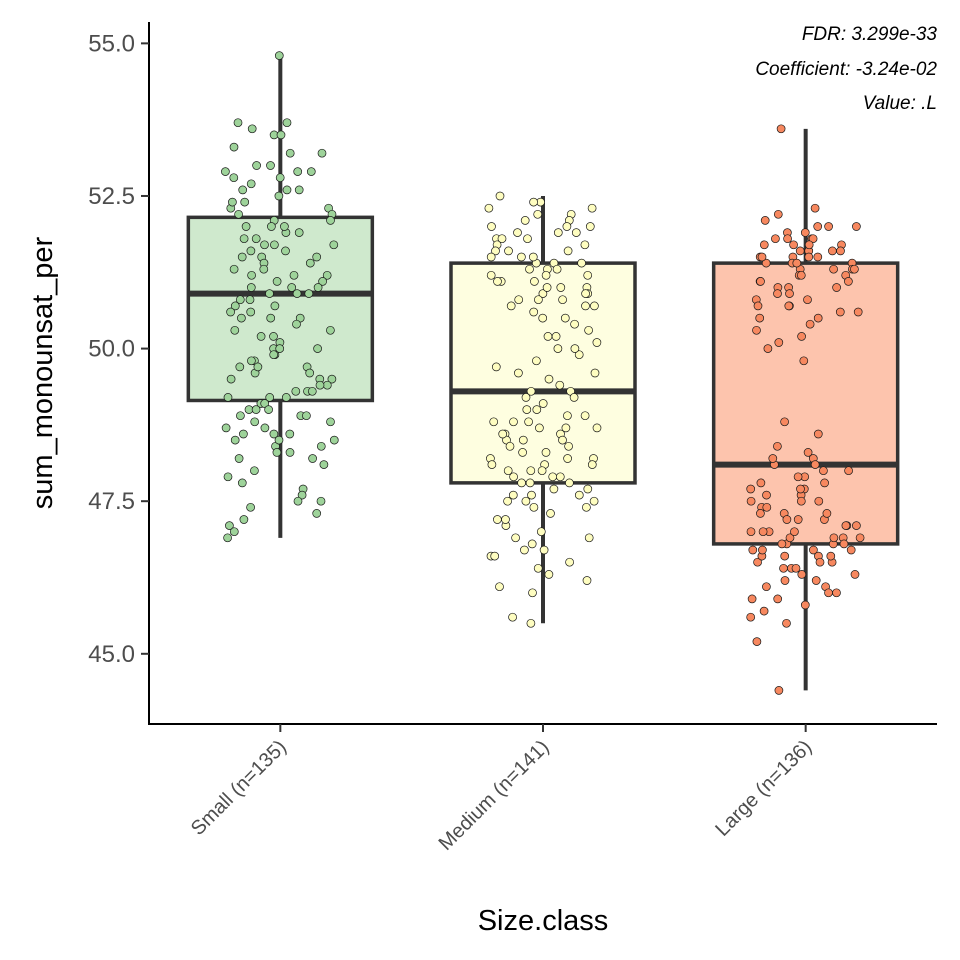  I want to click on y-tick-label: 55.0, so click(111, 43).